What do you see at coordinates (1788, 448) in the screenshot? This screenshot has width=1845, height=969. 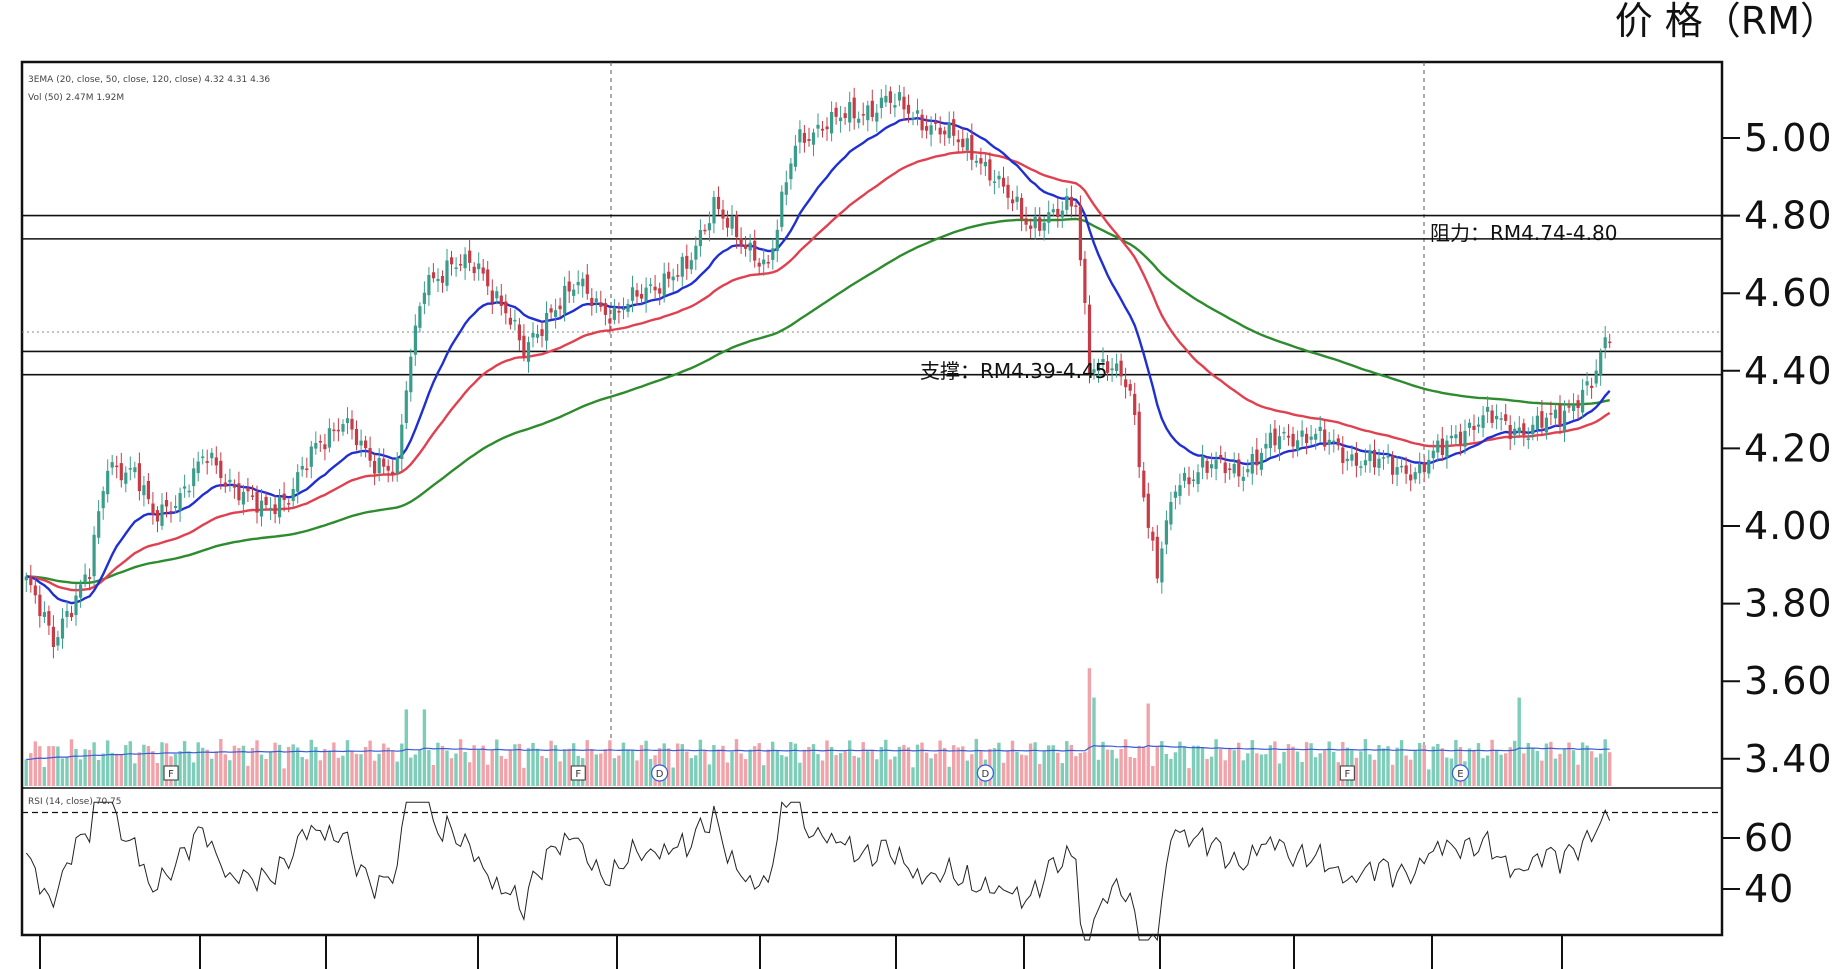 I see `price-tick-label: 4.20` at bounding box center [1788, 448].